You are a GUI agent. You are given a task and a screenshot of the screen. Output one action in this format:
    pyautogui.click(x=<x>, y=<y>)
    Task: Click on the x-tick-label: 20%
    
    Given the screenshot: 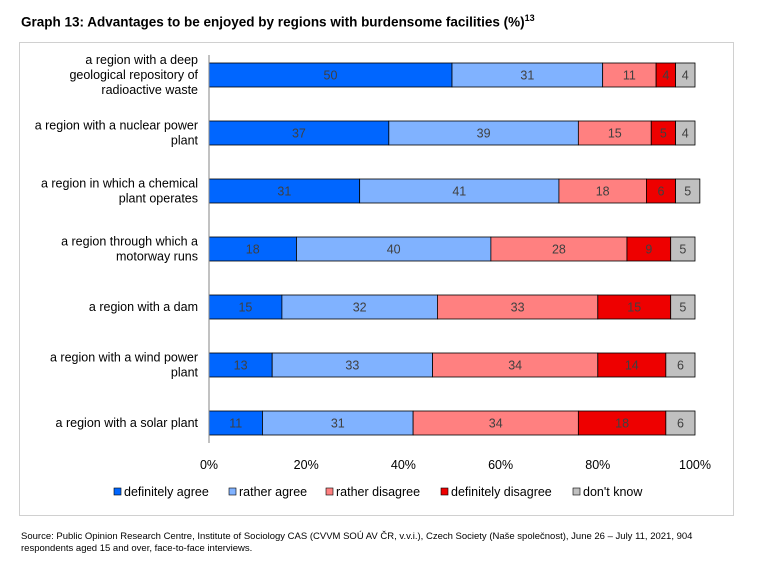 What is the action you would take?
    pyautogui.click(x=306, y=465)
    